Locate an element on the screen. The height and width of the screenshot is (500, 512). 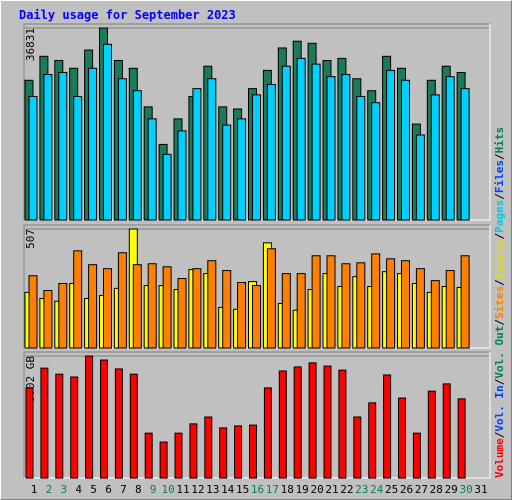
x-tick-label: 25 is located at coordinates (391, 489).